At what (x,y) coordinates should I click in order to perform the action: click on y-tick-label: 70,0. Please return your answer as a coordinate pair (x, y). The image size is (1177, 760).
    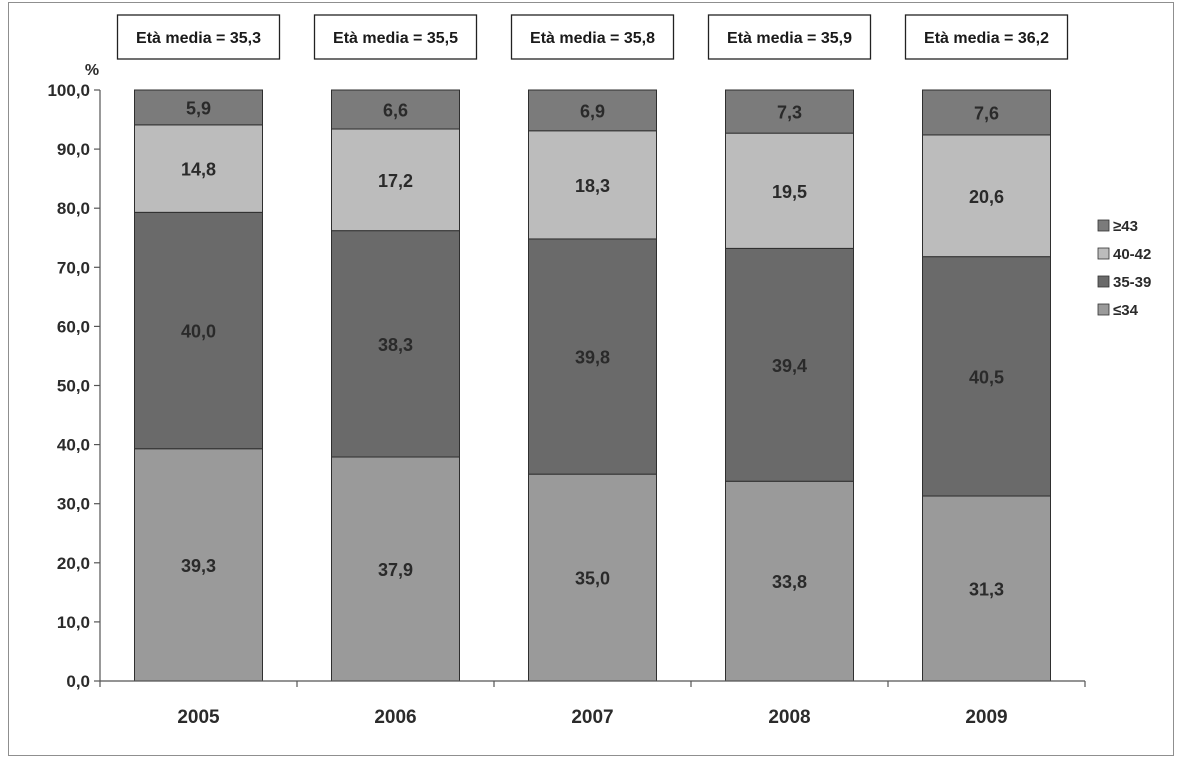
    Looking at the image, I should click on (73, 267).